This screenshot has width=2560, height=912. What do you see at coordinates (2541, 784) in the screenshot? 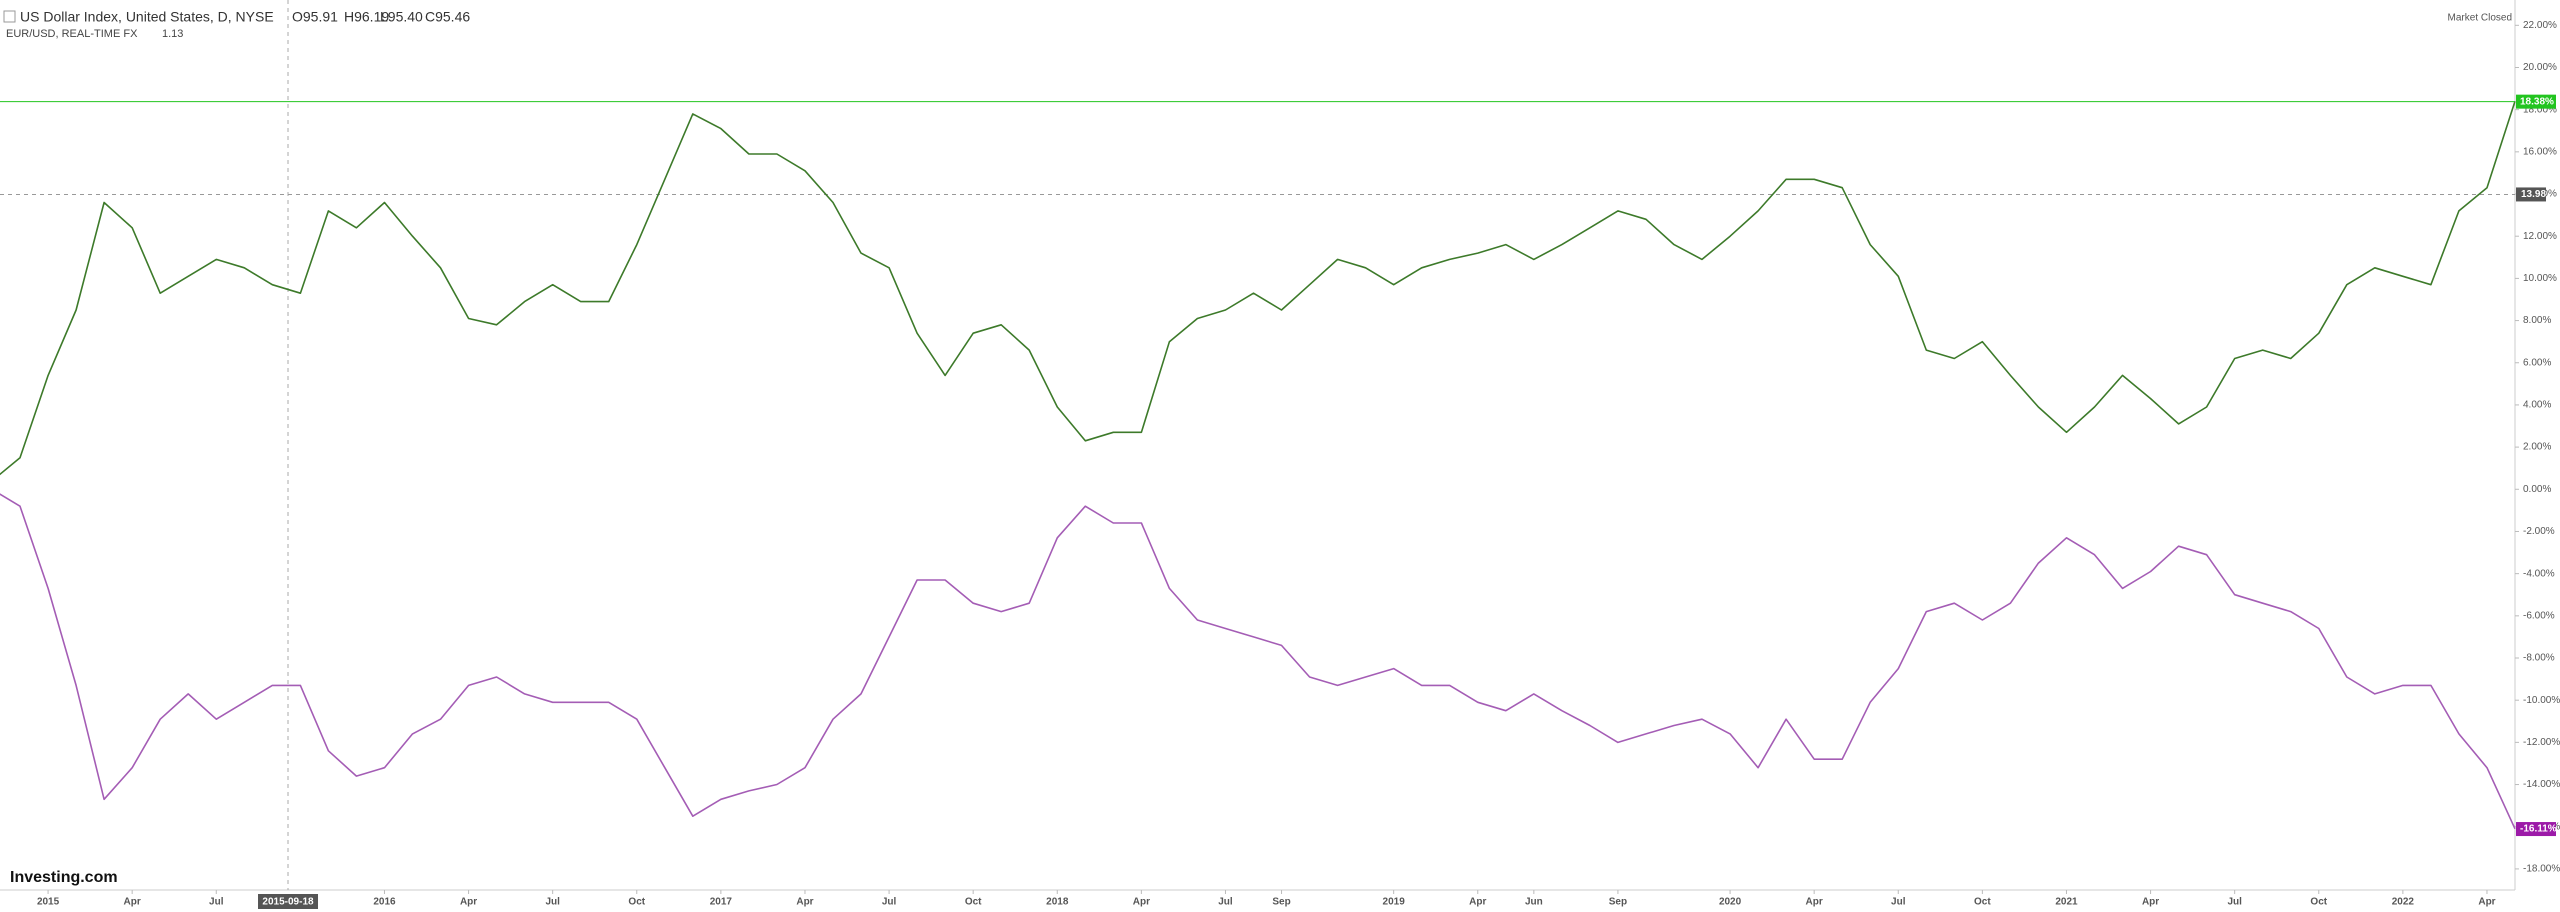
I see `y-tick-label: -14.00%` at bounding box center [2541, 784].